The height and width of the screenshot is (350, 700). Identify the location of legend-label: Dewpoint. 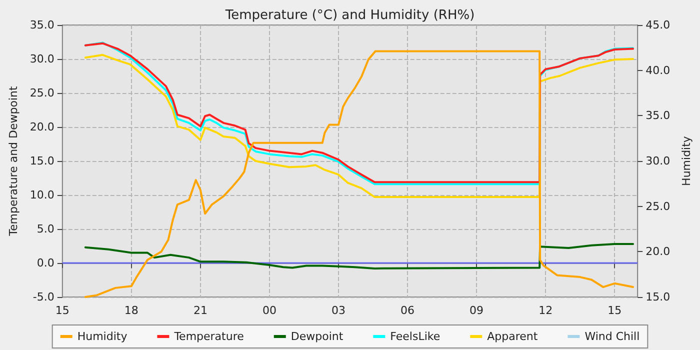
(317, 336).